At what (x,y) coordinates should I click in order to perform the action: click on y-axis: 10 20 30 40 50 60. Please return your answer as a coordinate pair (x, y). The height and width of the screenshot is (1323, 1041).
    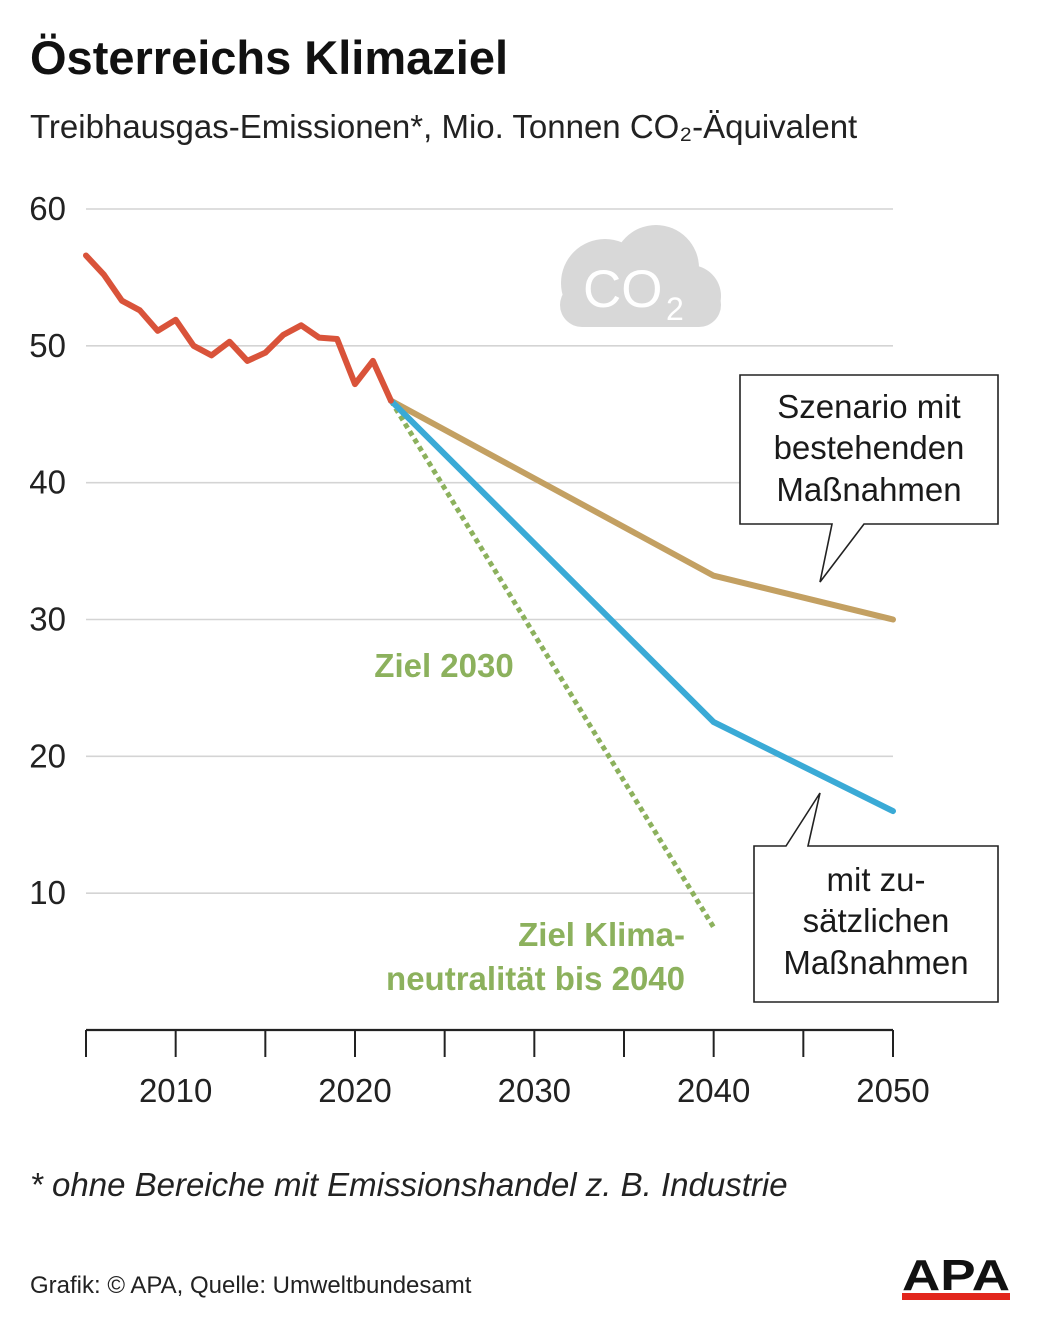
    Looking at the image, I should click on (47, 550).